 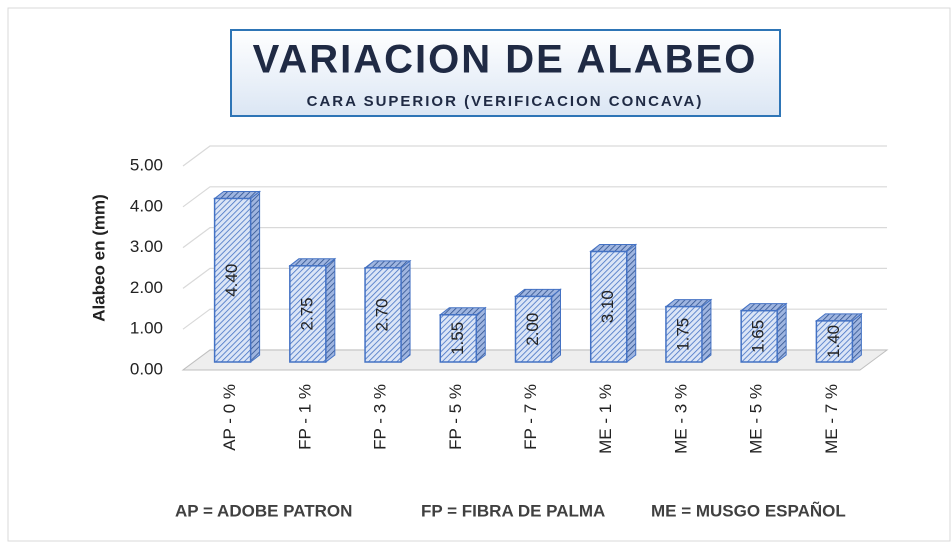 I want to click on value-label: 1.40, so click(x=833, y=341).